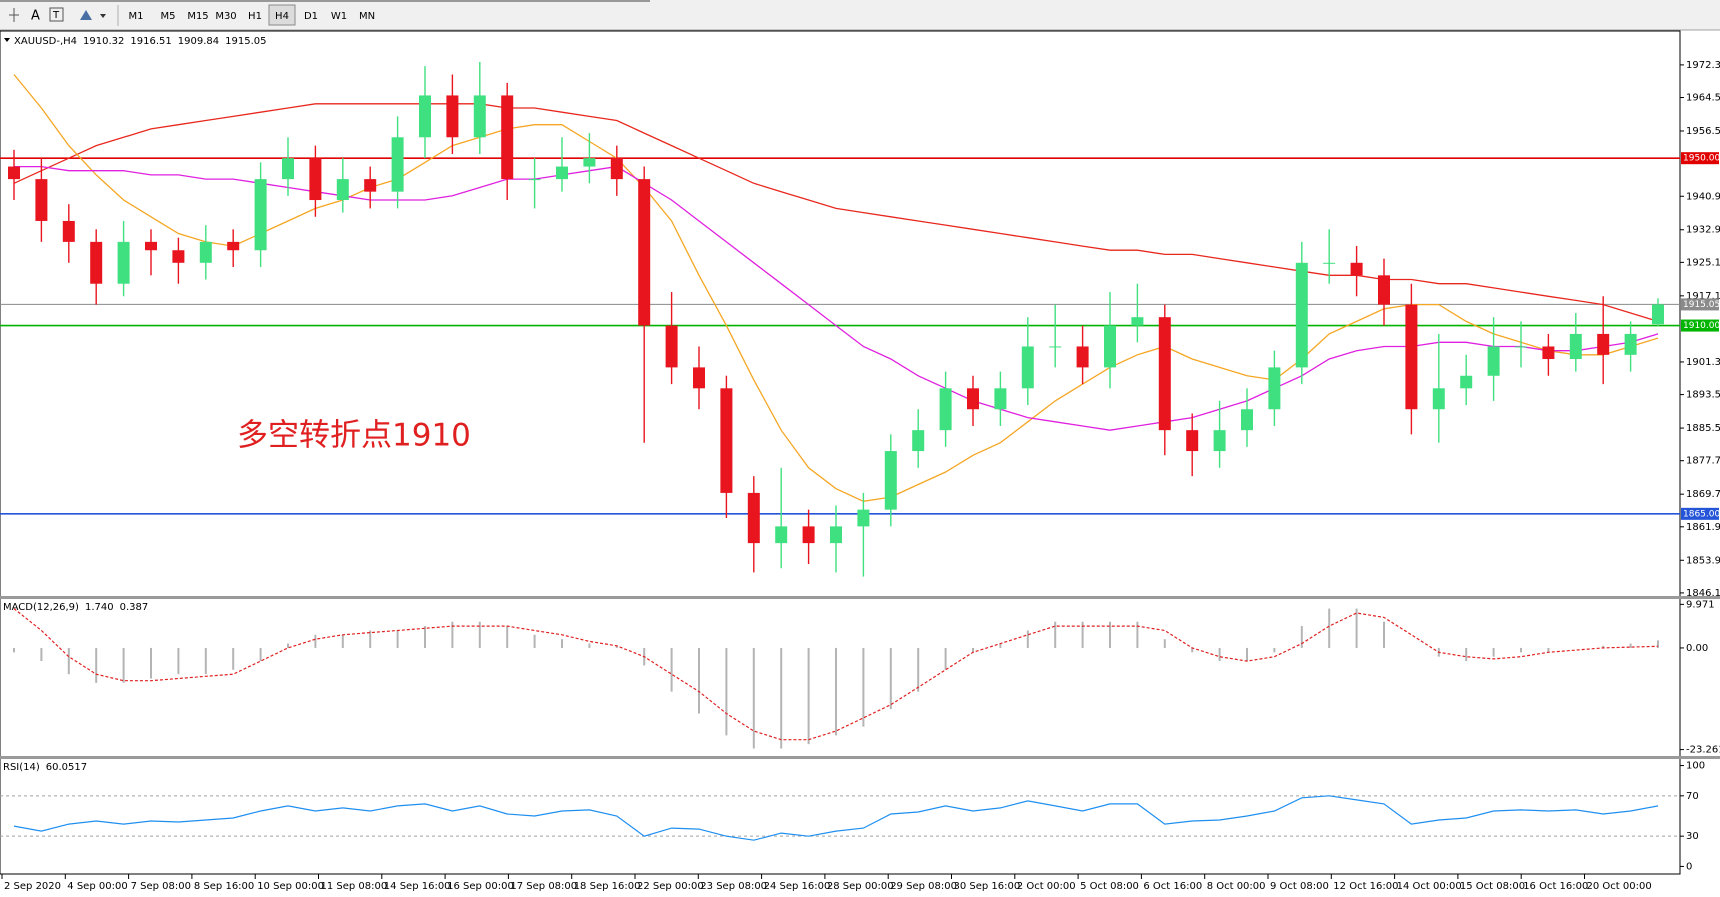  I want to click on timeframe-label: M1, so click(136, 16).